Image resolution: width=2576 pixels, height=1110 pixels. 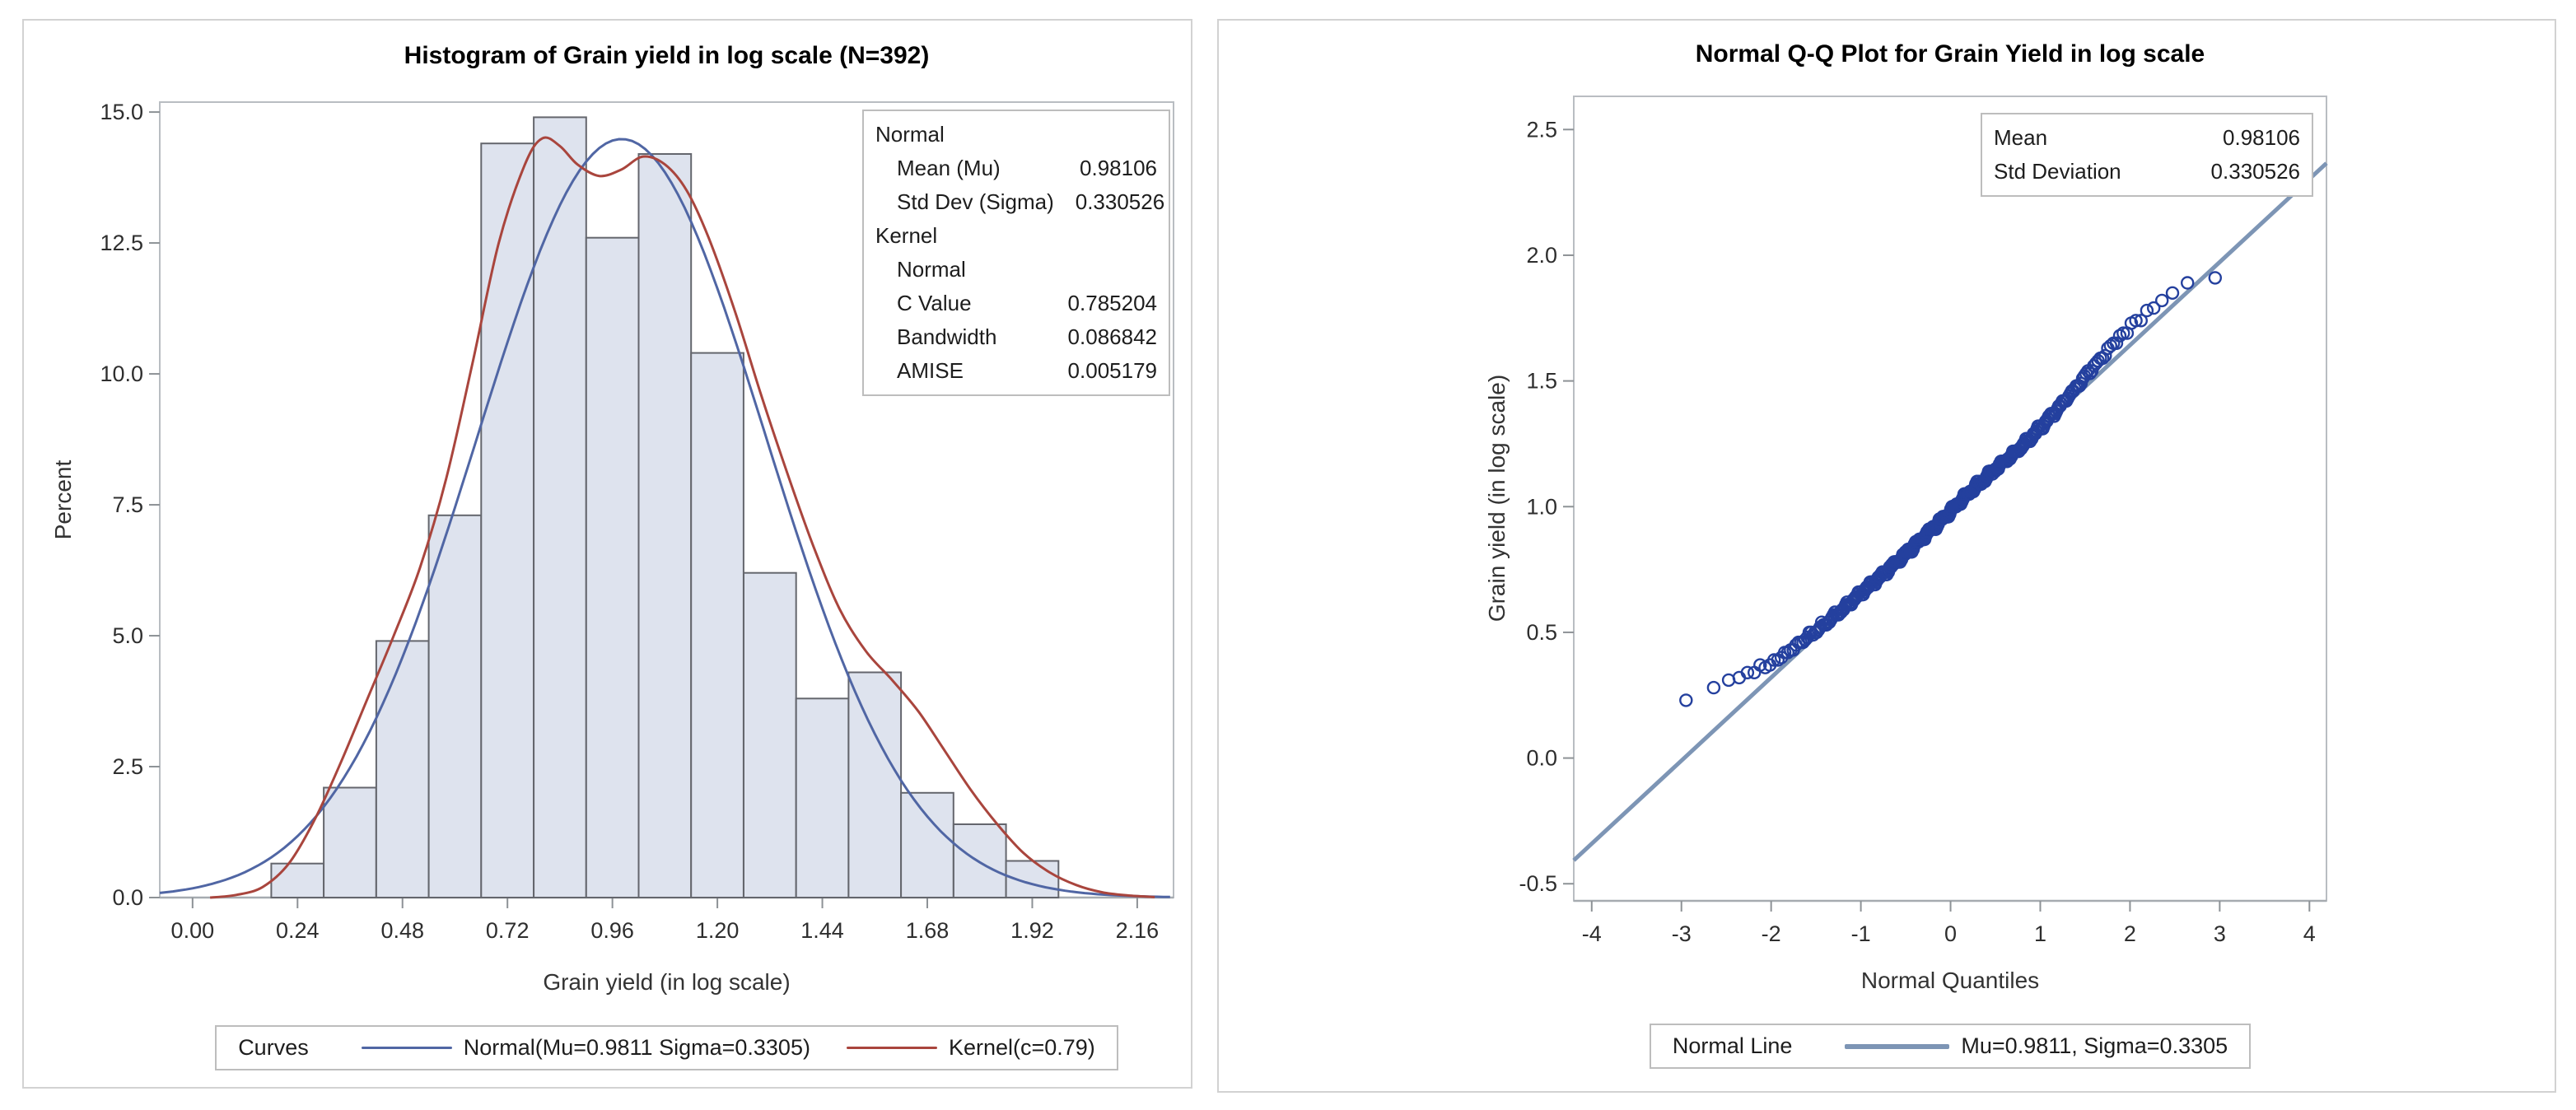 What do you see at coordinates (127, 504) in the screenshot?
I see `y-tick-label: 7.5` at bounding box center [127, 504].